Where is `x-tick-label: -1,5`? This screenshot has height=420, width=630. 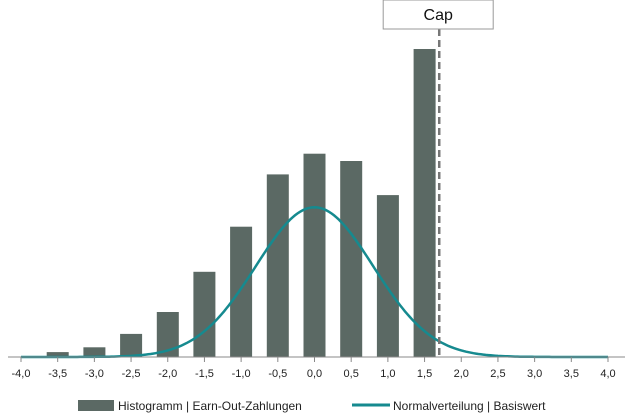 x-tick-label: -1,5 is located at coordinates (204, 374).